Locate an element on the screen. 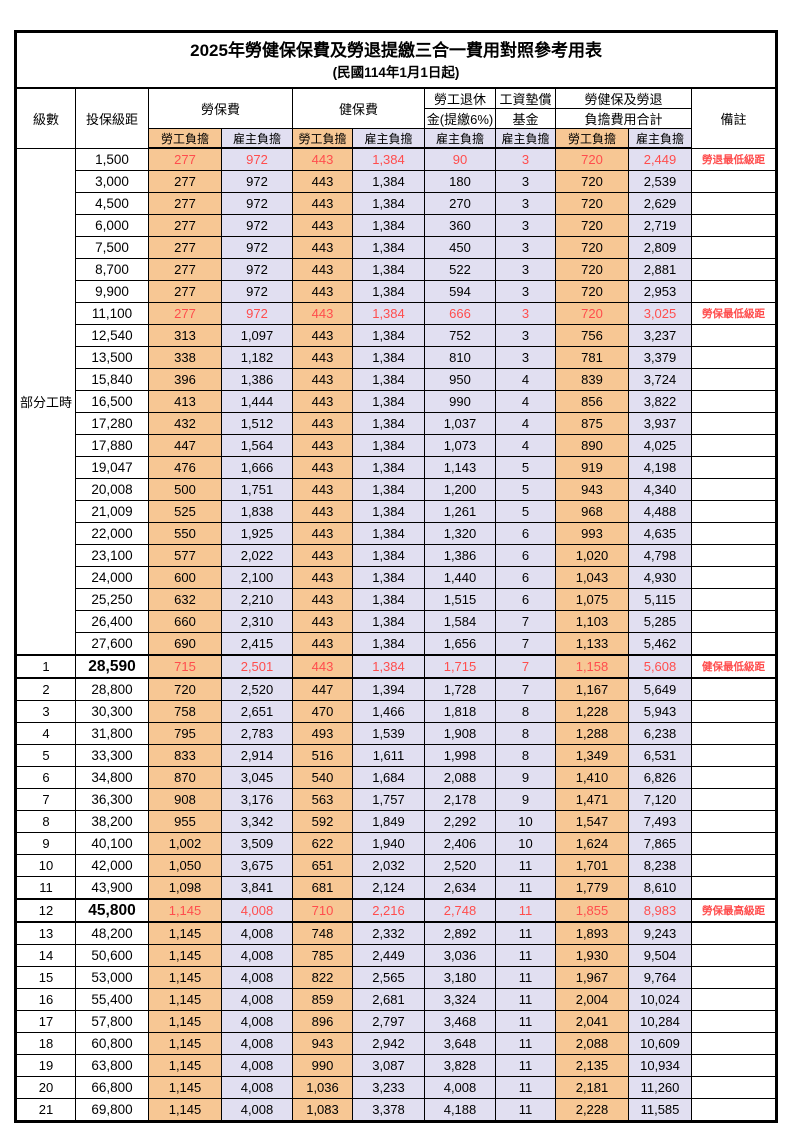  cell-bracket: 53,000 is located at coordinates (112, 977).